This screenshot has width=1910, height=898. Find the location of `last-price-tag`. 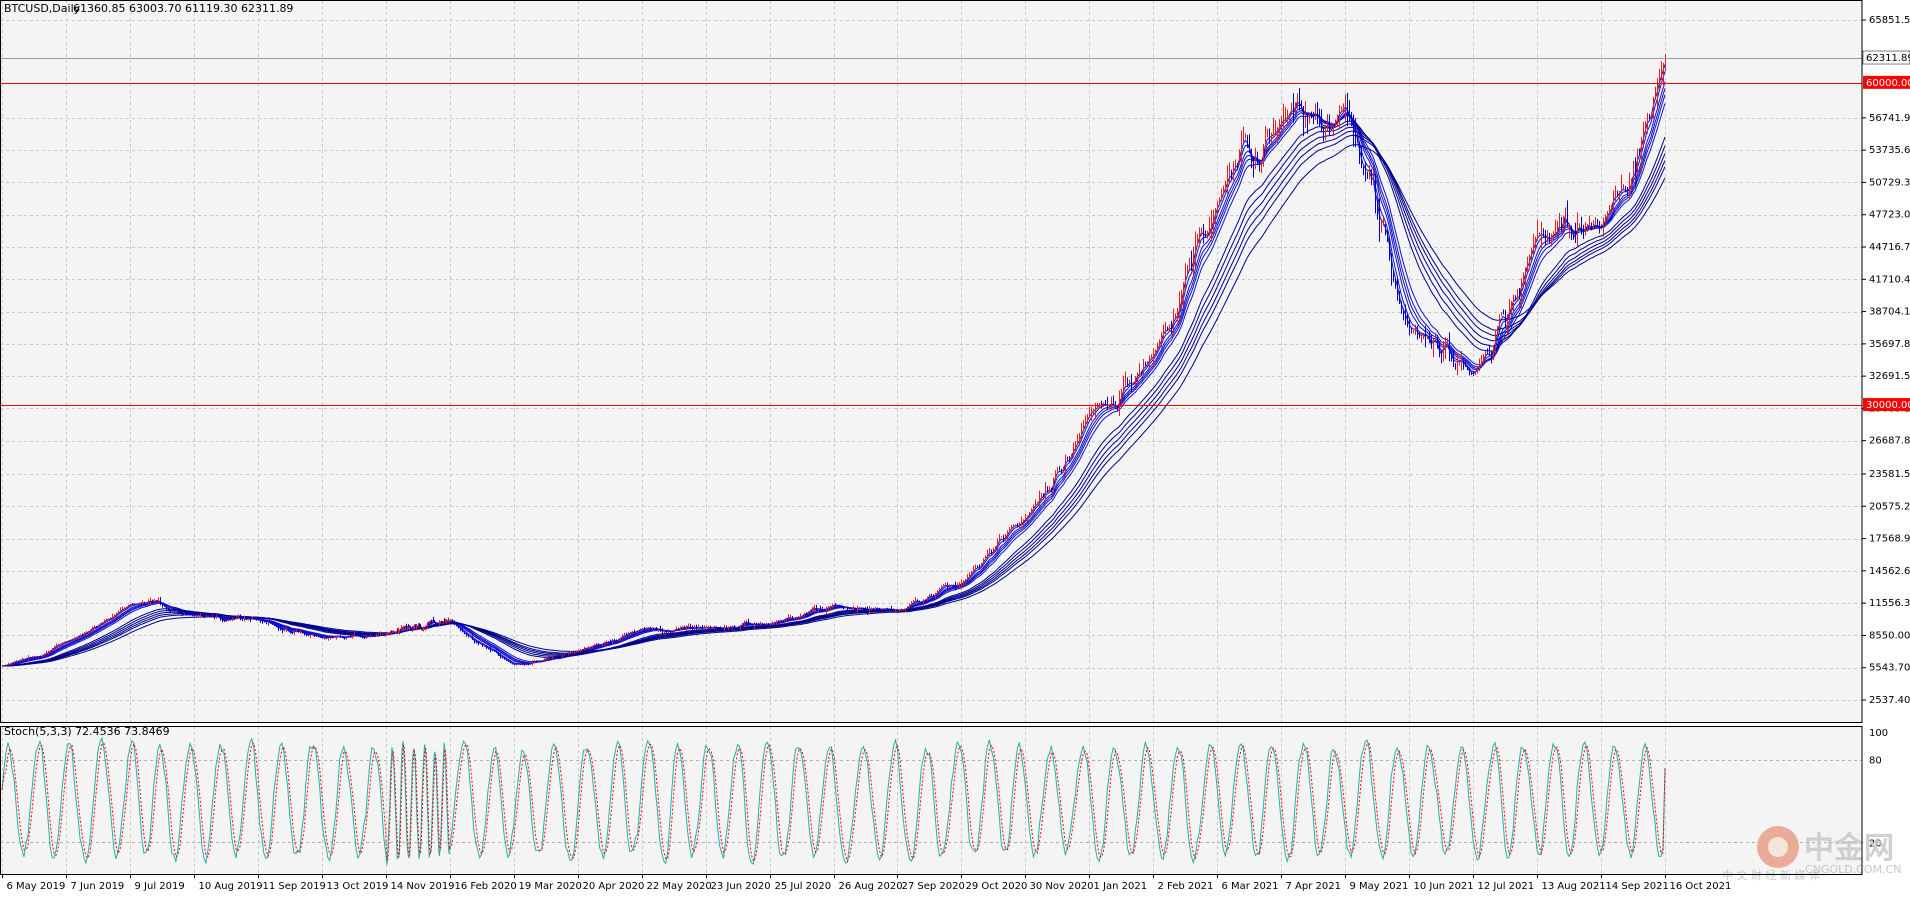

last-price-tag is located at coordinates (1886, 57).